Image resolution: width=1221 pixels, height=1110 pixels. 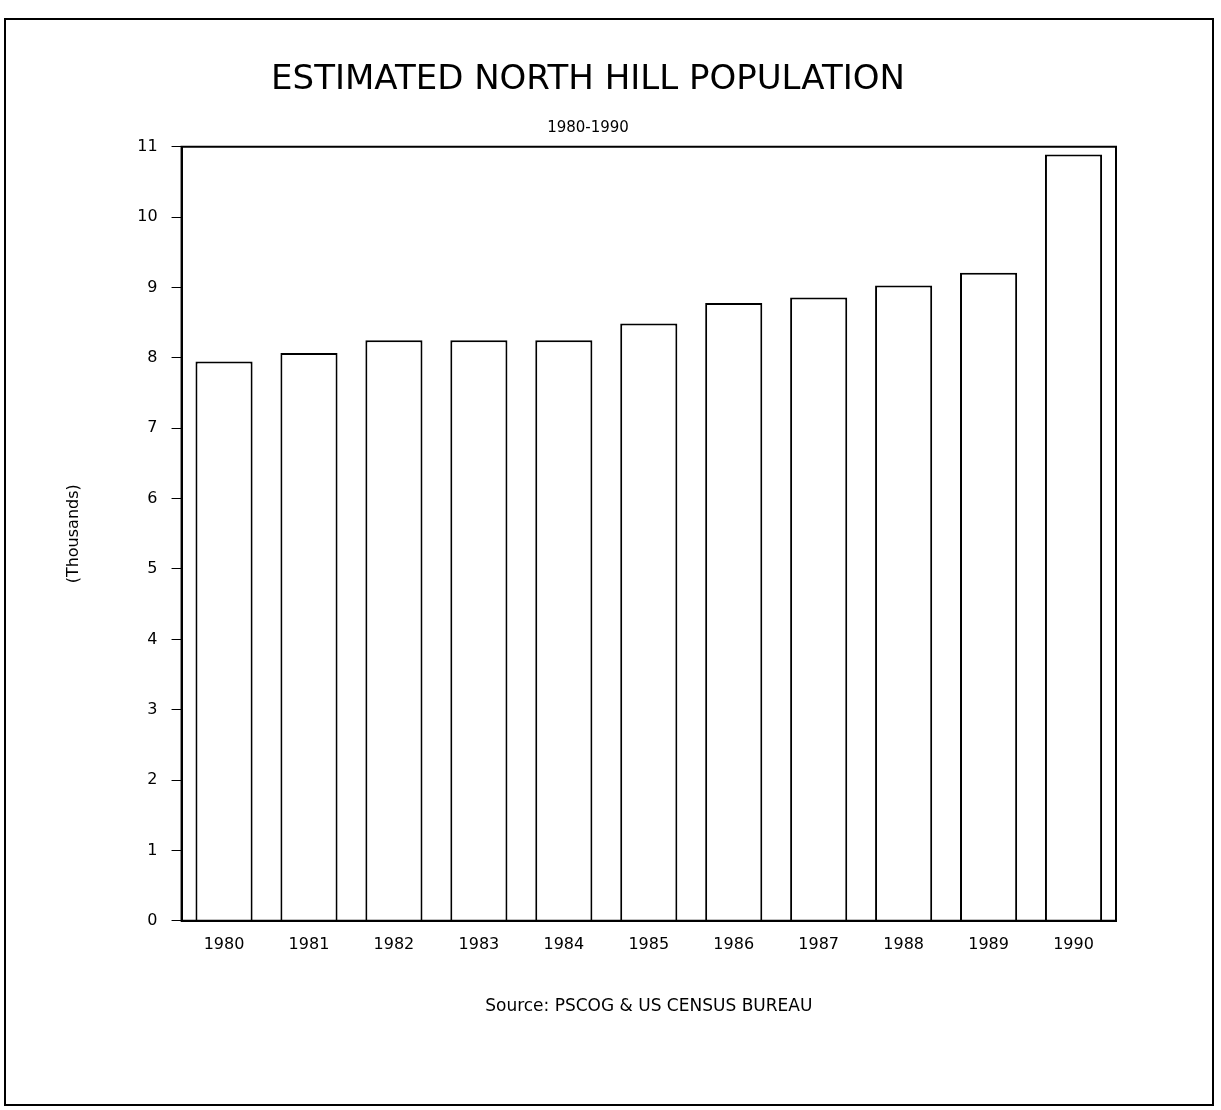 What do you see at coordinates (152, 638) in the screenshot?
I see `y-tick-label: 4` at bounding box center [152, 638].